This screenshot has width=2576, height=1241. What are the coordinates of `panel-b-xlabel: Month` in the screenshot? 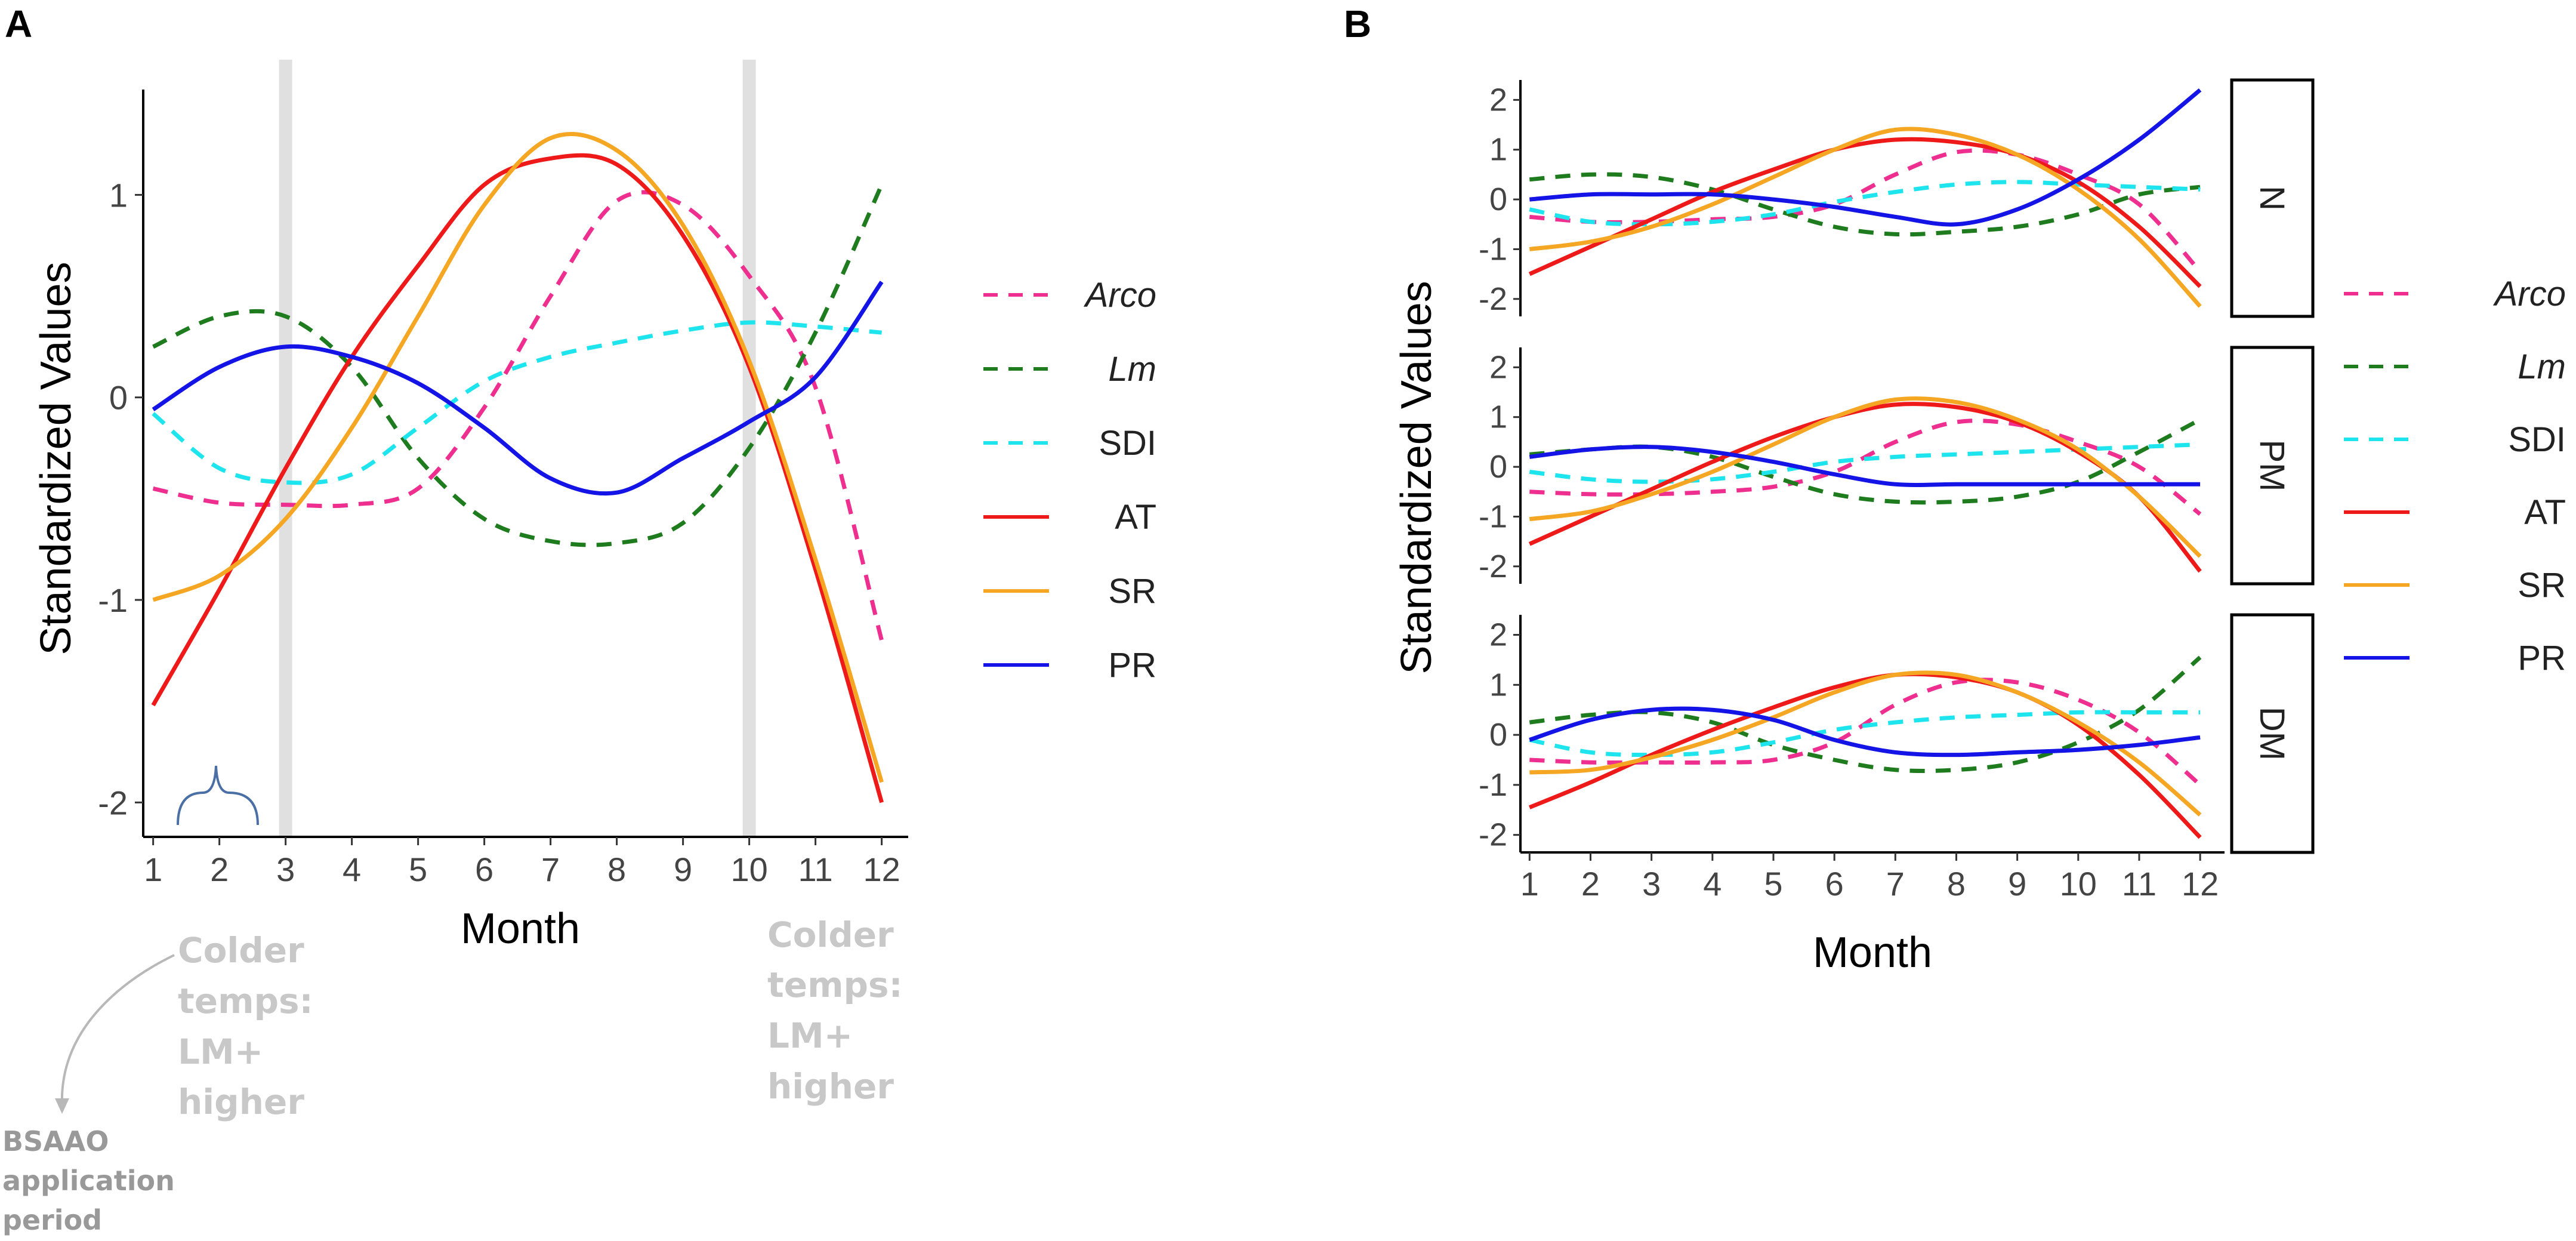 It's located at (1872, 953).